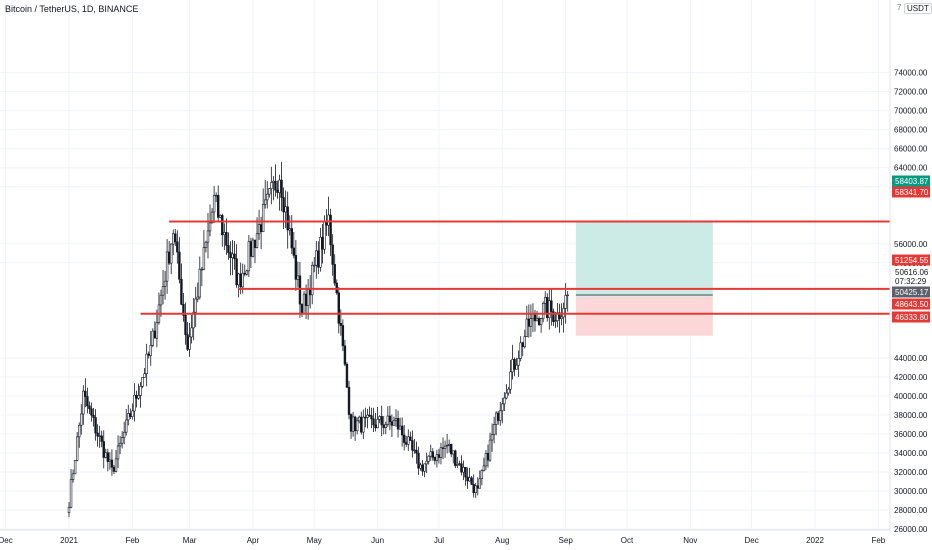  Describe the element at coordinates (644, 258) in the screenshot. I see `target-zone` at that location.